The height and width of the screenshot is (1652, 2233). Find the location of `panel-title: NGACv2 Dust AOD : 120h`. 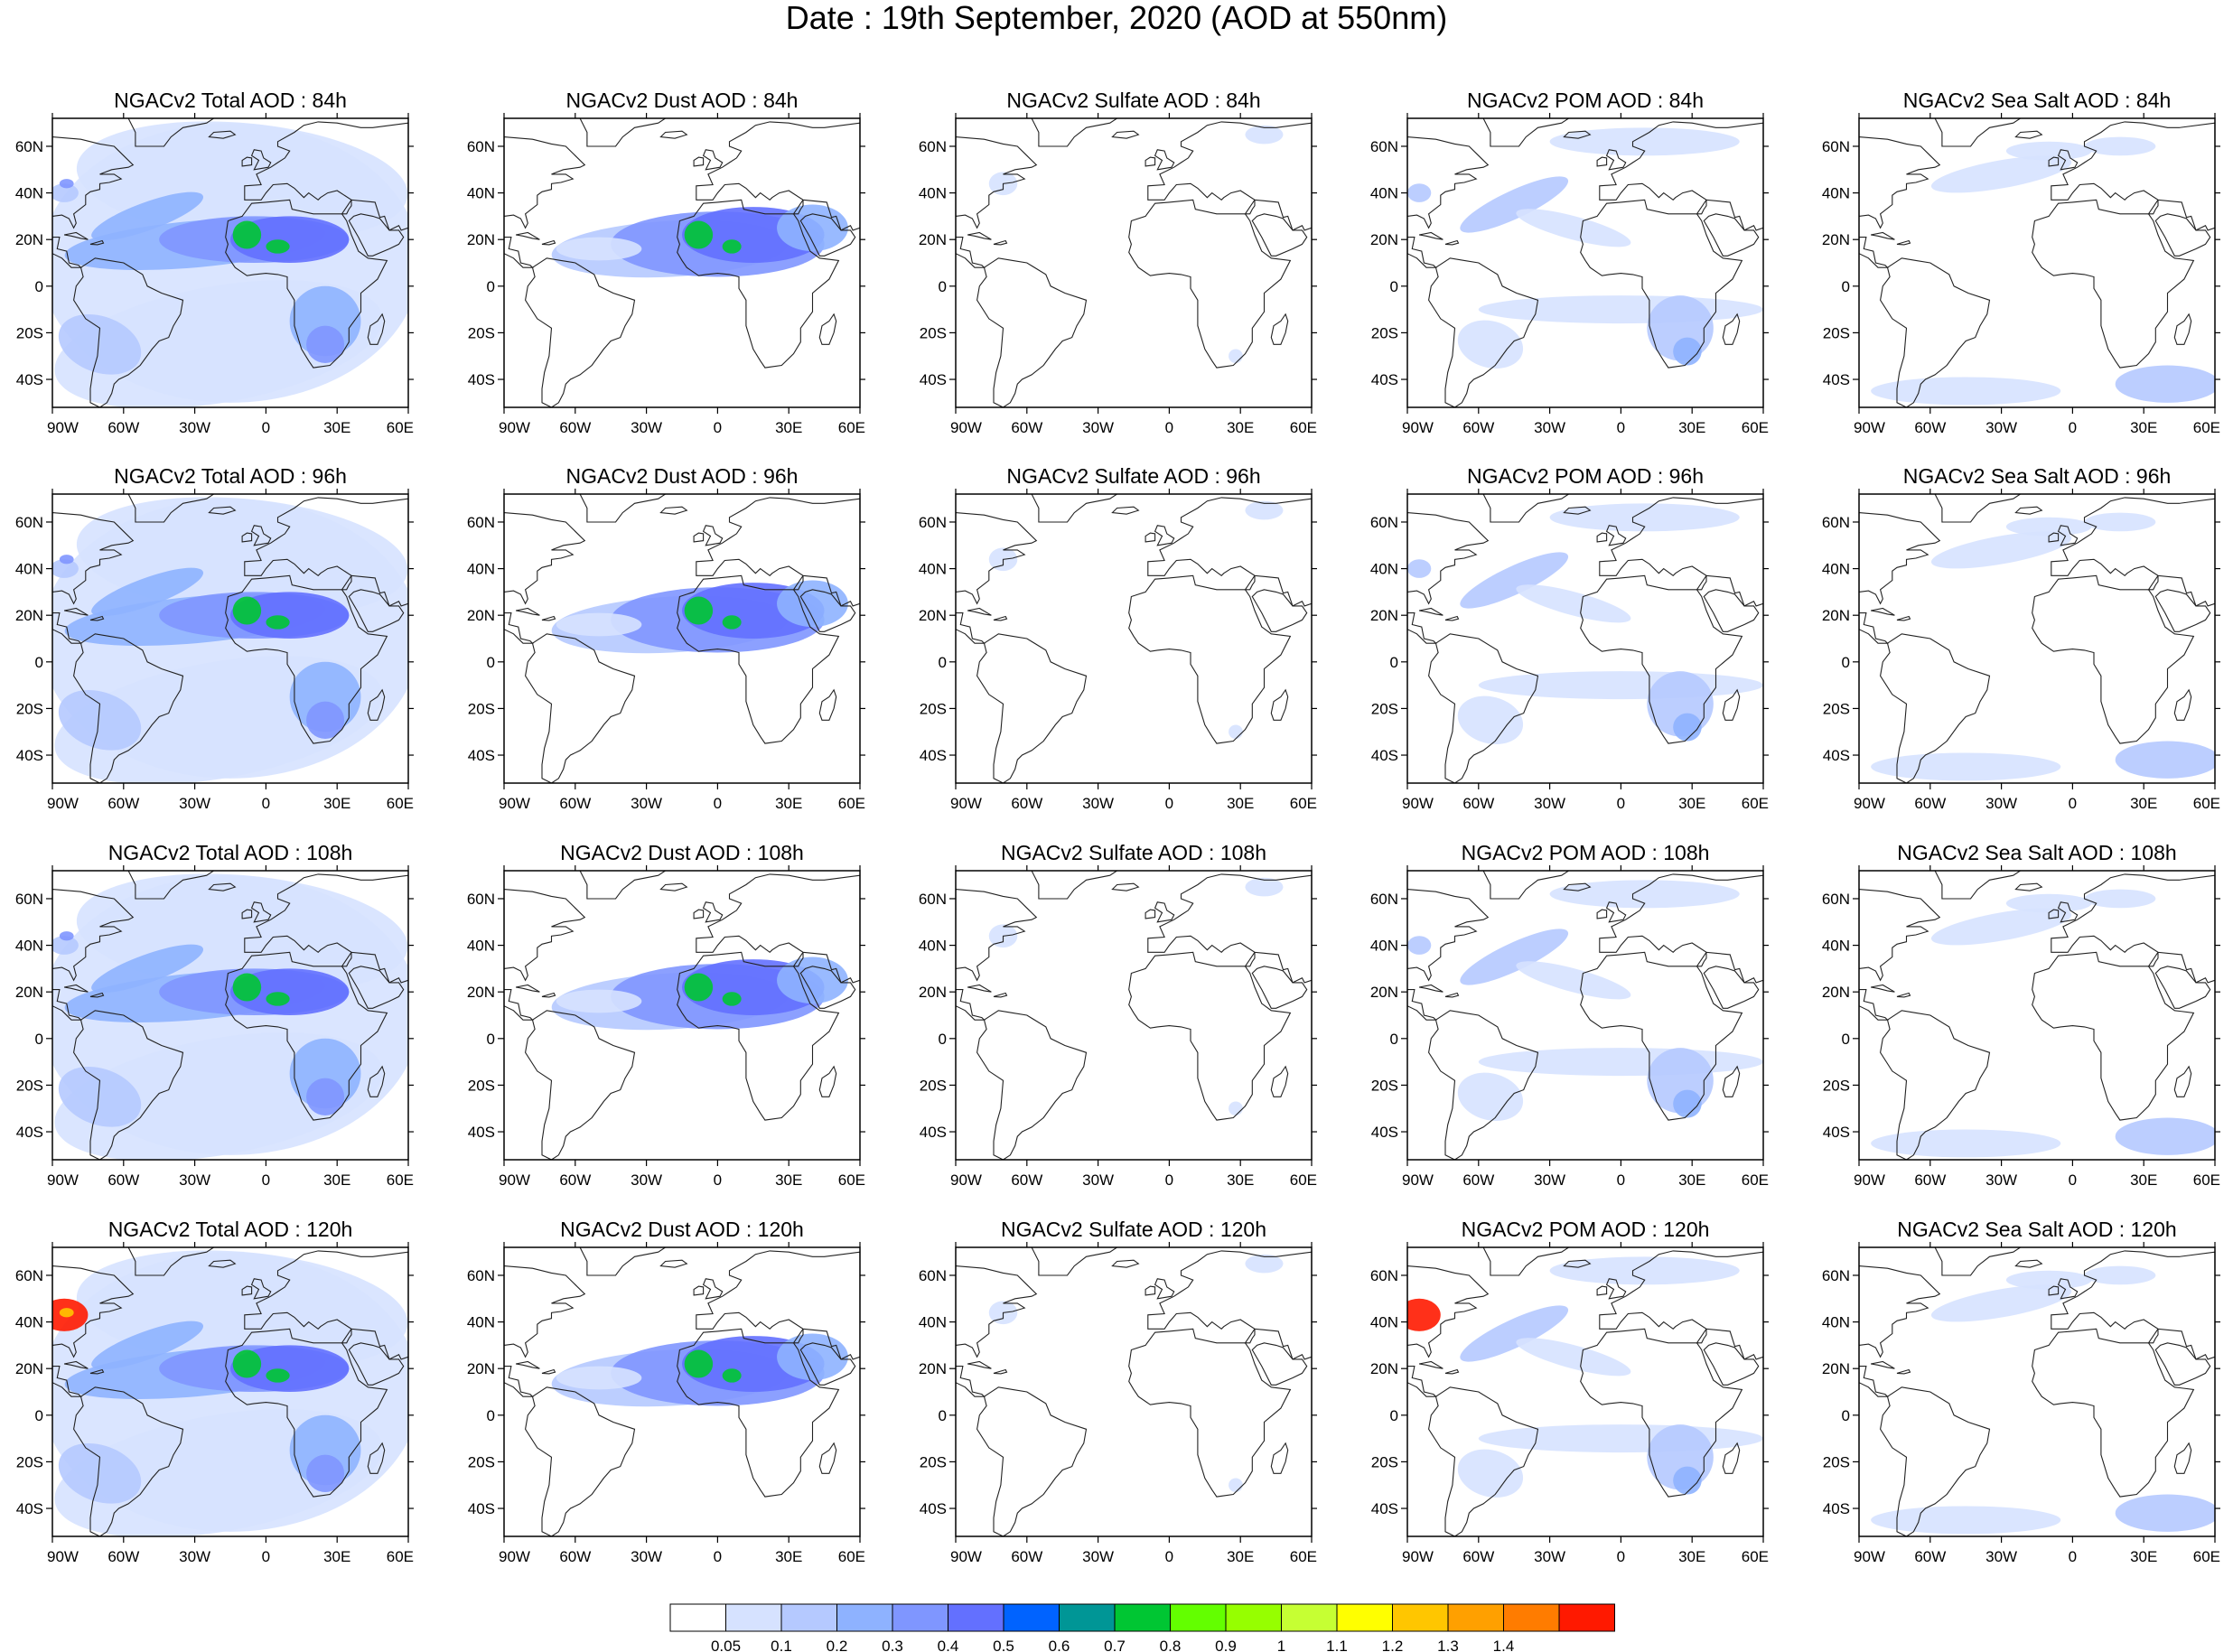

panel-title: NGACv2 Dust AOD : 120h is located at coordinates (682, 1229).